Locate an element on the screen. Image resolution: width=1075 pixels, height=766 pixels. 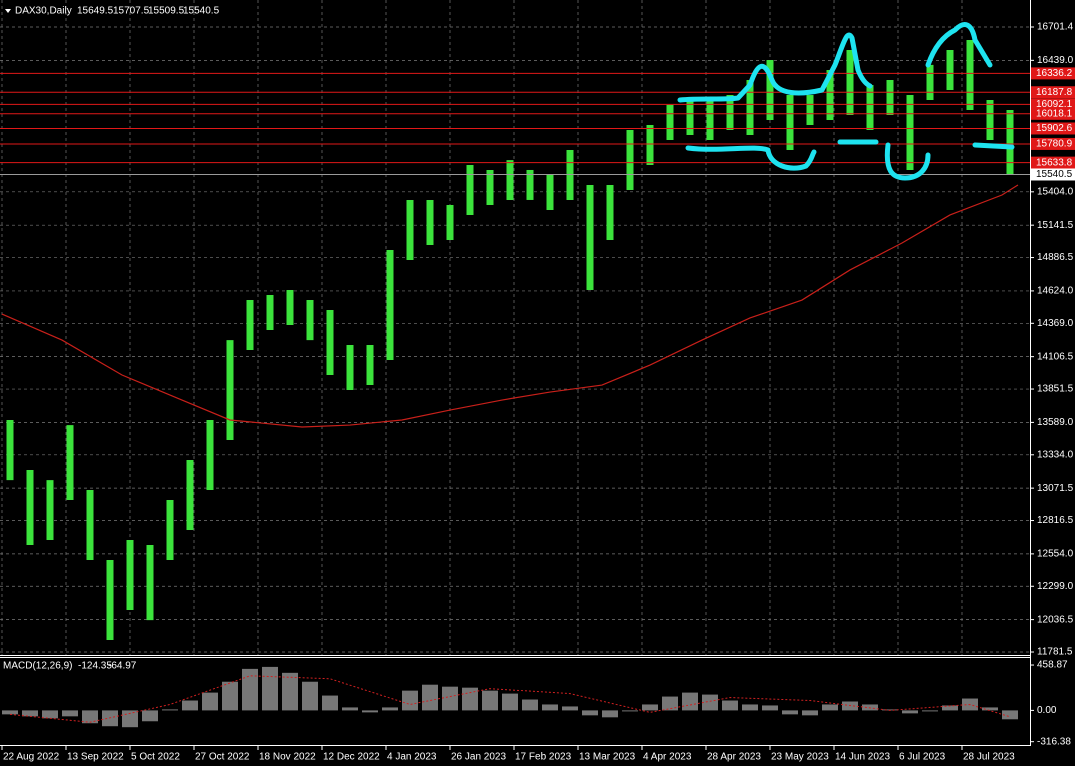
level-label: 15780.9 is located at coordinates (1054, 144).